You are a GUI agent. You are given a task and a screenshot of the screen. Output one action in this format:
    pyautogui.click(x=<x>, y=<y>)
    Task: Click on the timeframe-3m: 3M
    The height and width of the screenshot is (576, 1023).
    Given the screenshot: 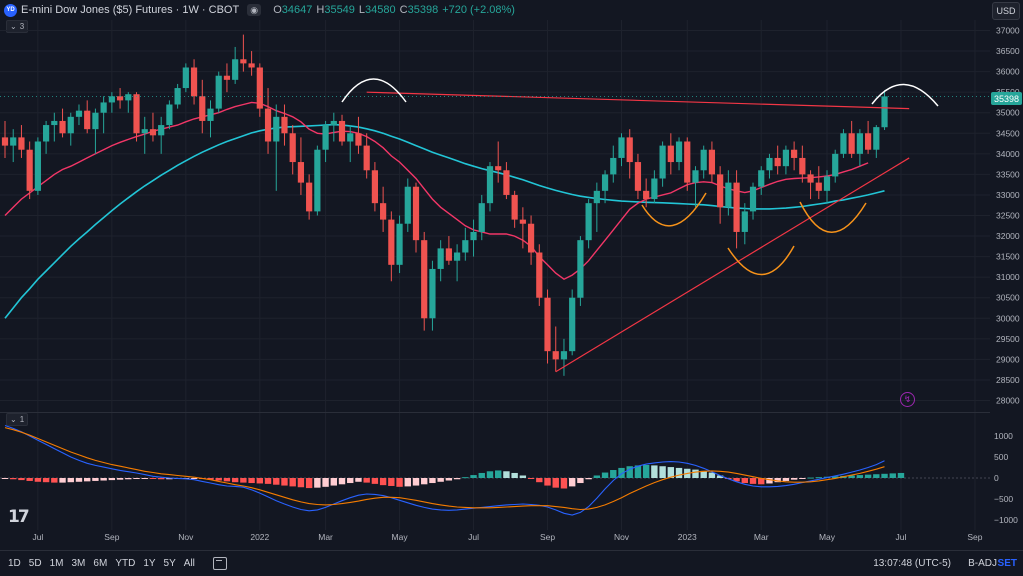 What is the action you would take?
    pyautogui.click(x=78, y=563)
    